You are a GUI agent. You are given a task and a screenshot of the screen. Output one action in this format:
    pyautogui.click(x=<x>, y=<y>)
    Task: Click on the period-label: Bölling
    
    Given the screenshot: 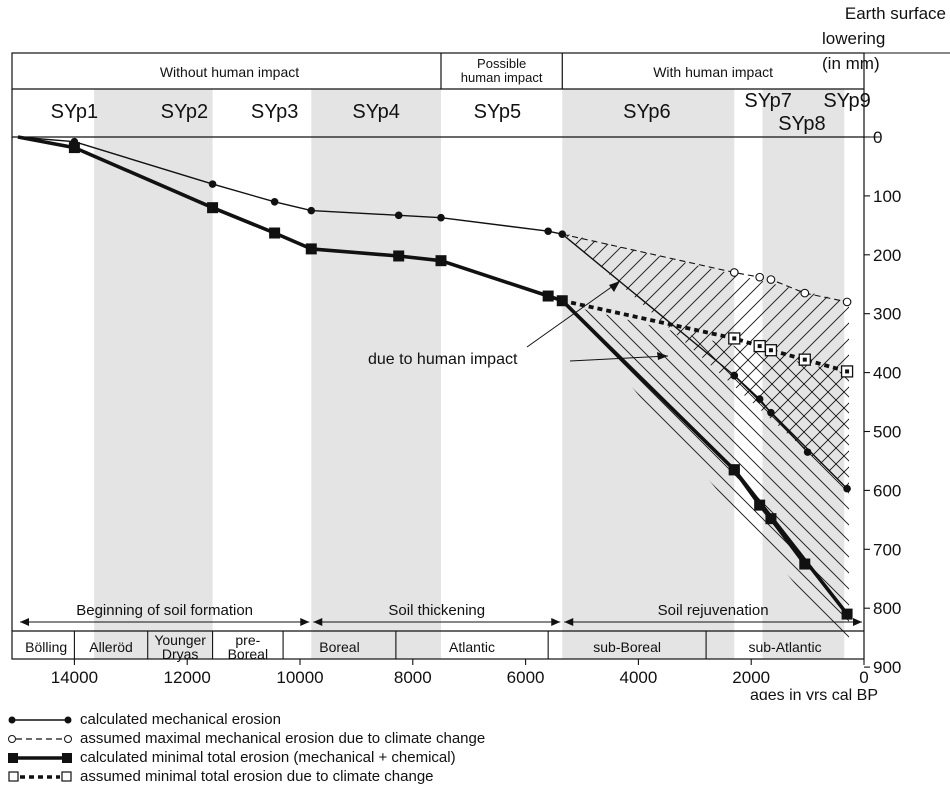 What is the action you would take?
    pyautogui.click(x=46, y=647)
    